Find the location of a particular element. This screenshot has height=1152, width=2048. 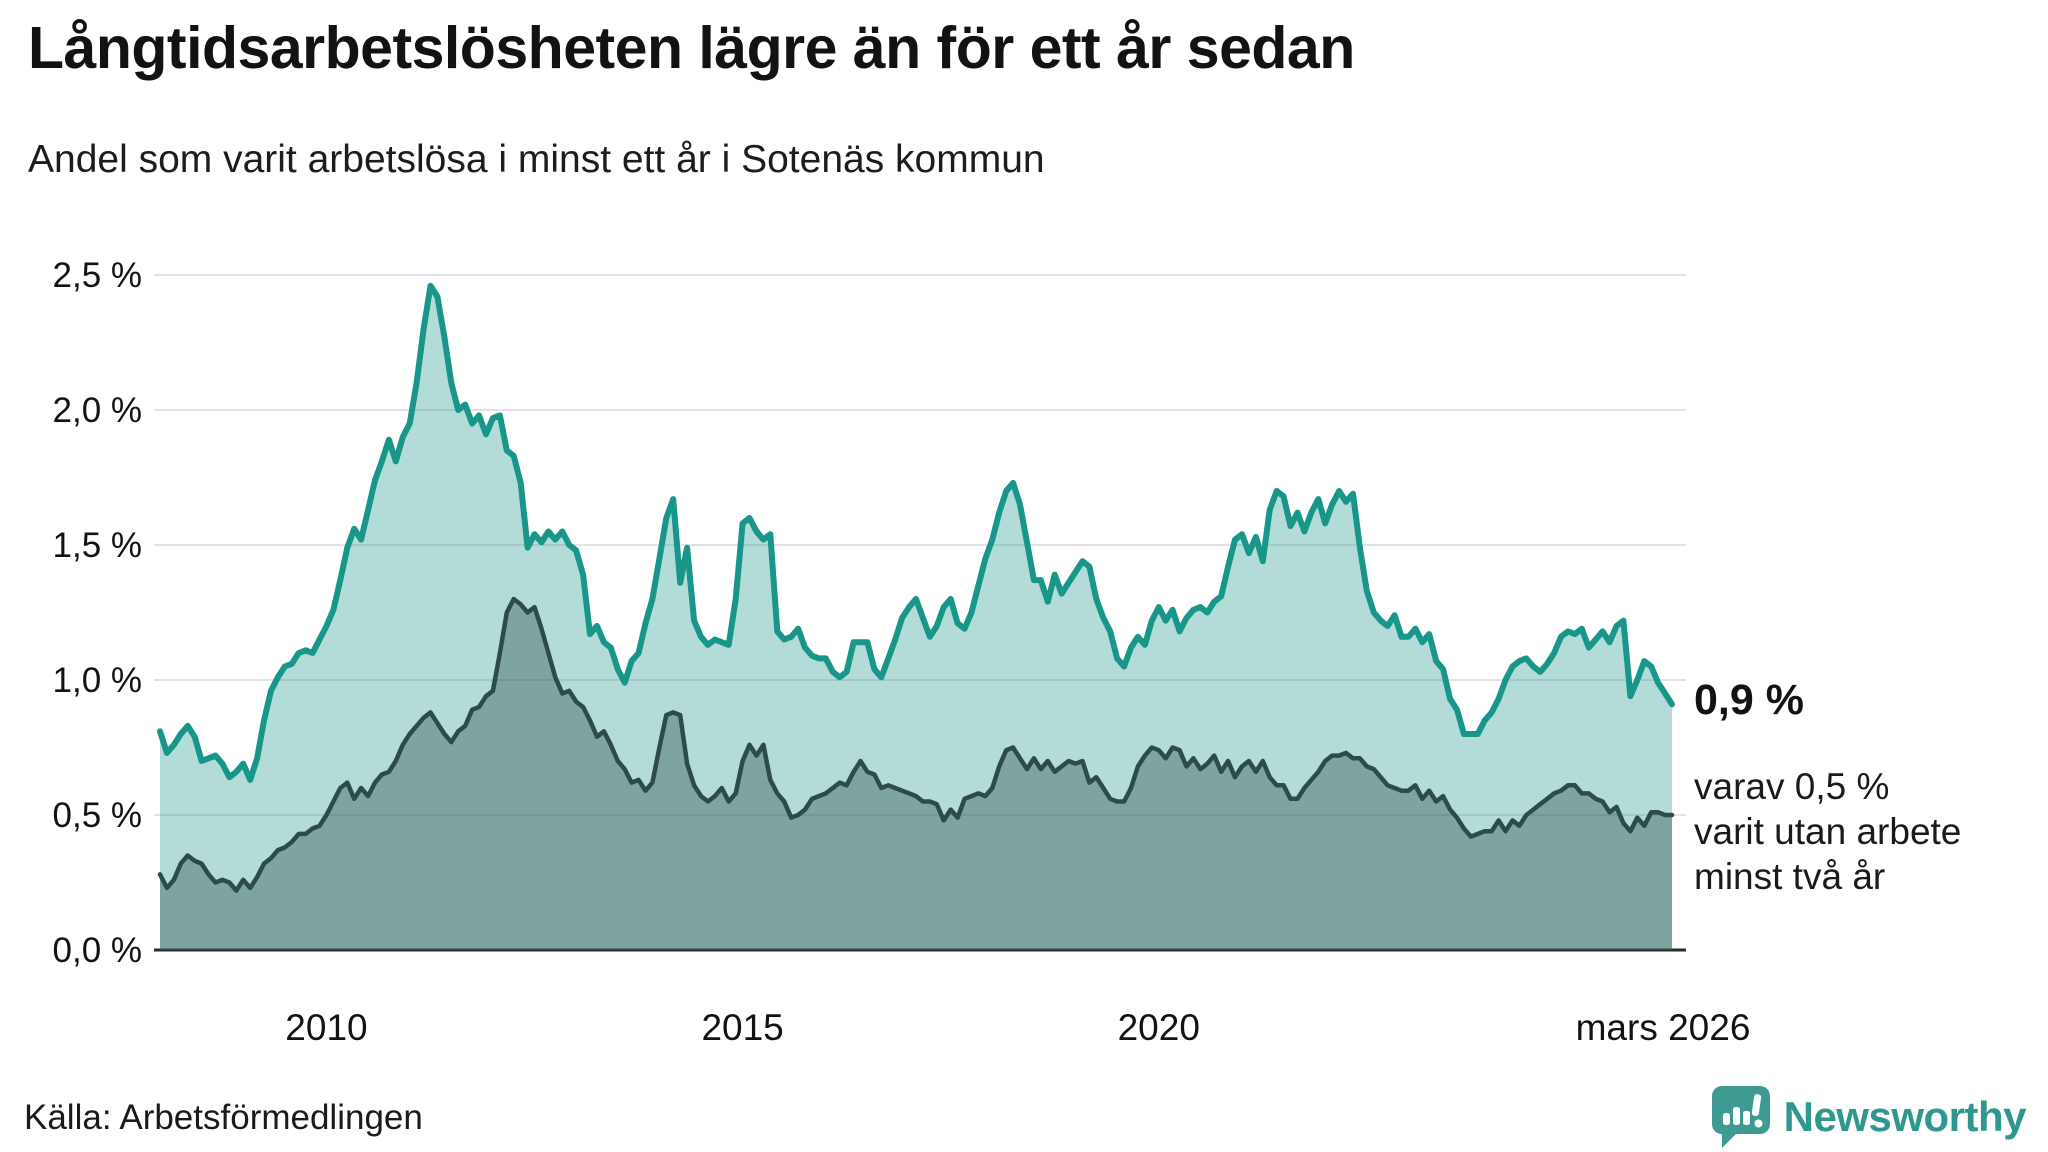

source-caption: Källa: Arbetsförmedlingen is located at coordinates (223, 1117).